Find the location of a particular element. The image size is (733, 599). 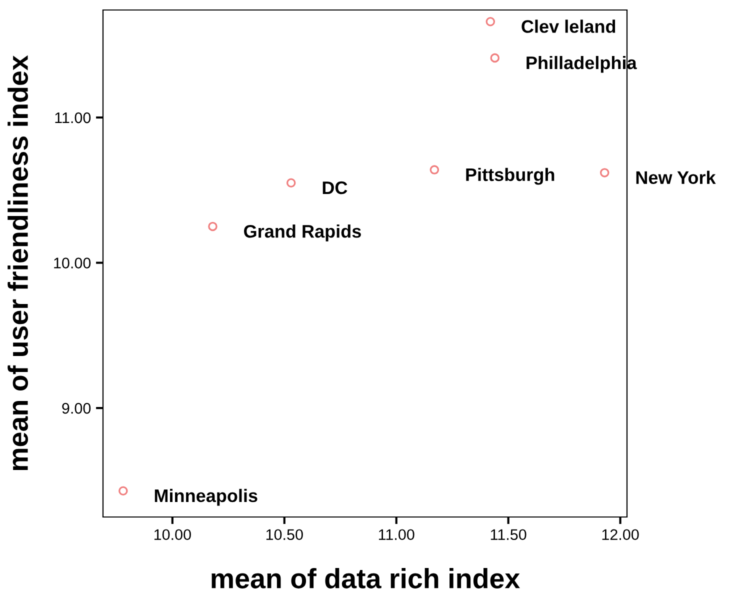

annotation: Clev leland is located at coordinates (569, 26).